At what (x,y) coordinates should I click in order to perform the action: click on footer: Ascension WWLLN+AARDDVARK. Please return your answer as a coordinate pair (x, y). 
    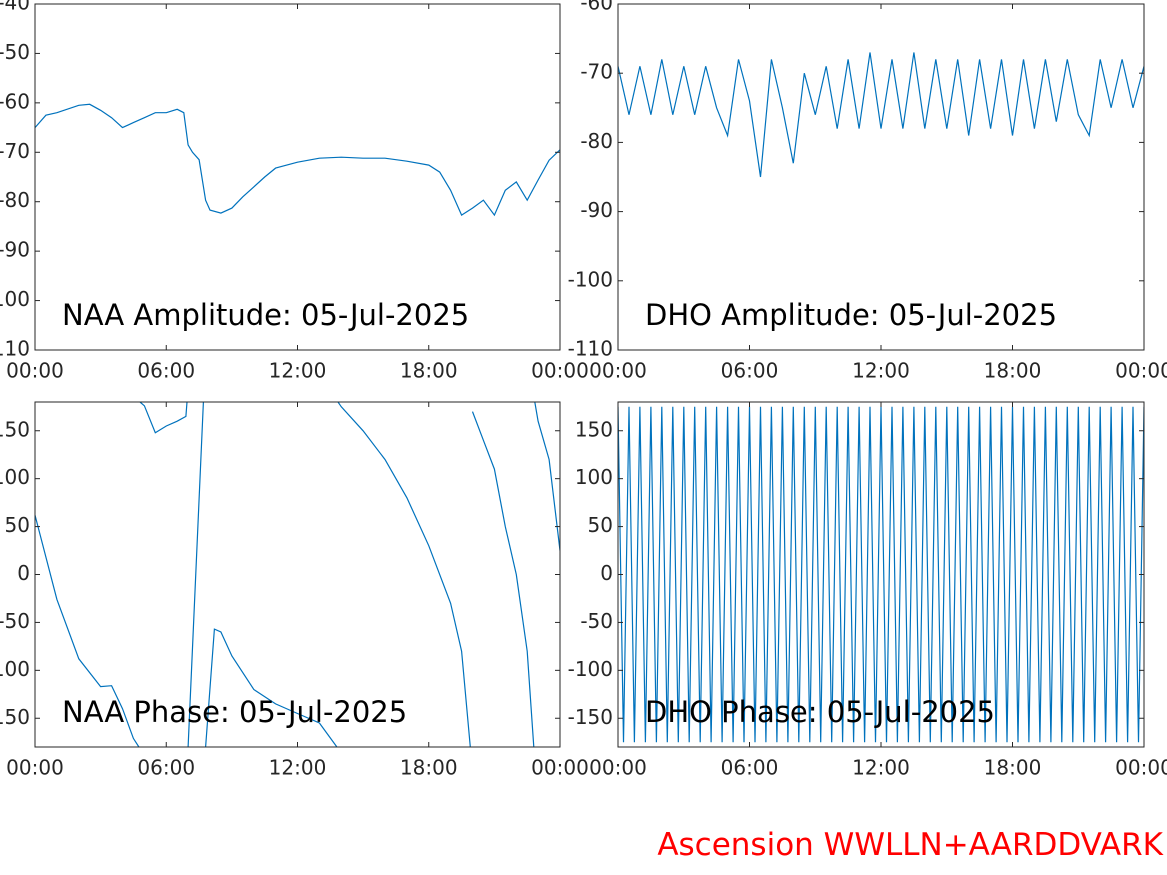
    Looking at the image, I should click on (910, 845).